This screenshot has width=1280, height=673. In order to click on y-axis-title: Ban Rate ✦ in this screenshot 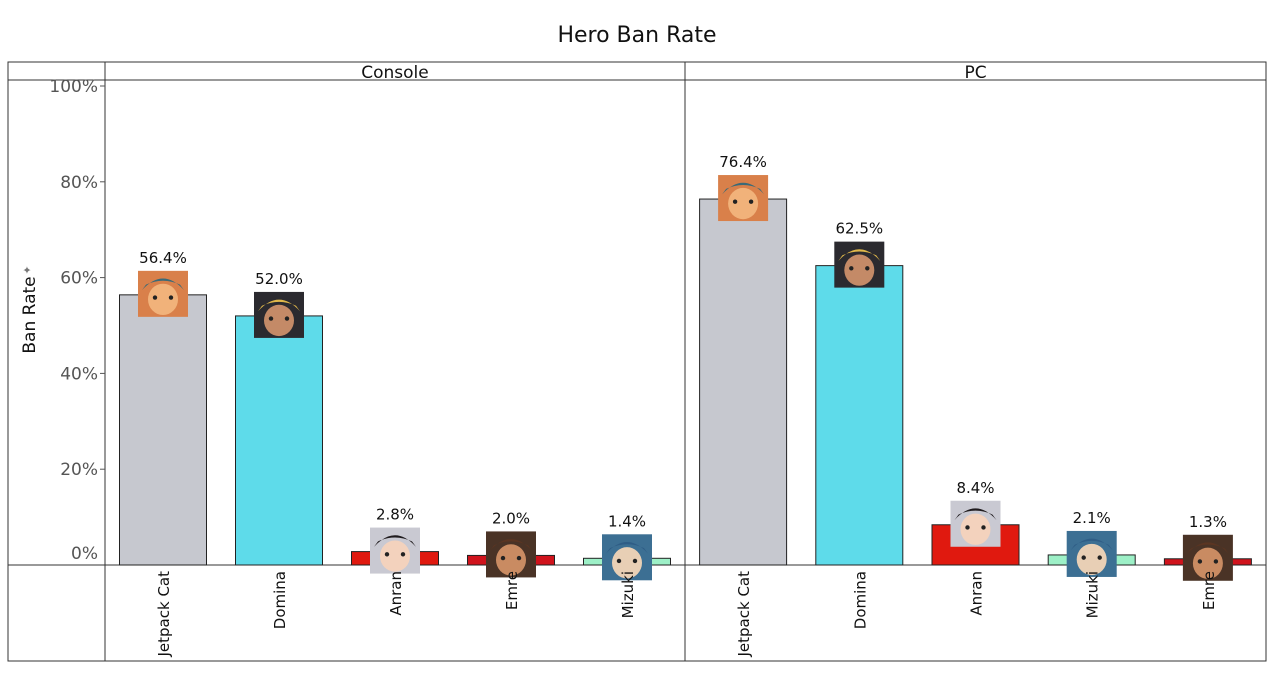, I will do `click(30, 309)`.